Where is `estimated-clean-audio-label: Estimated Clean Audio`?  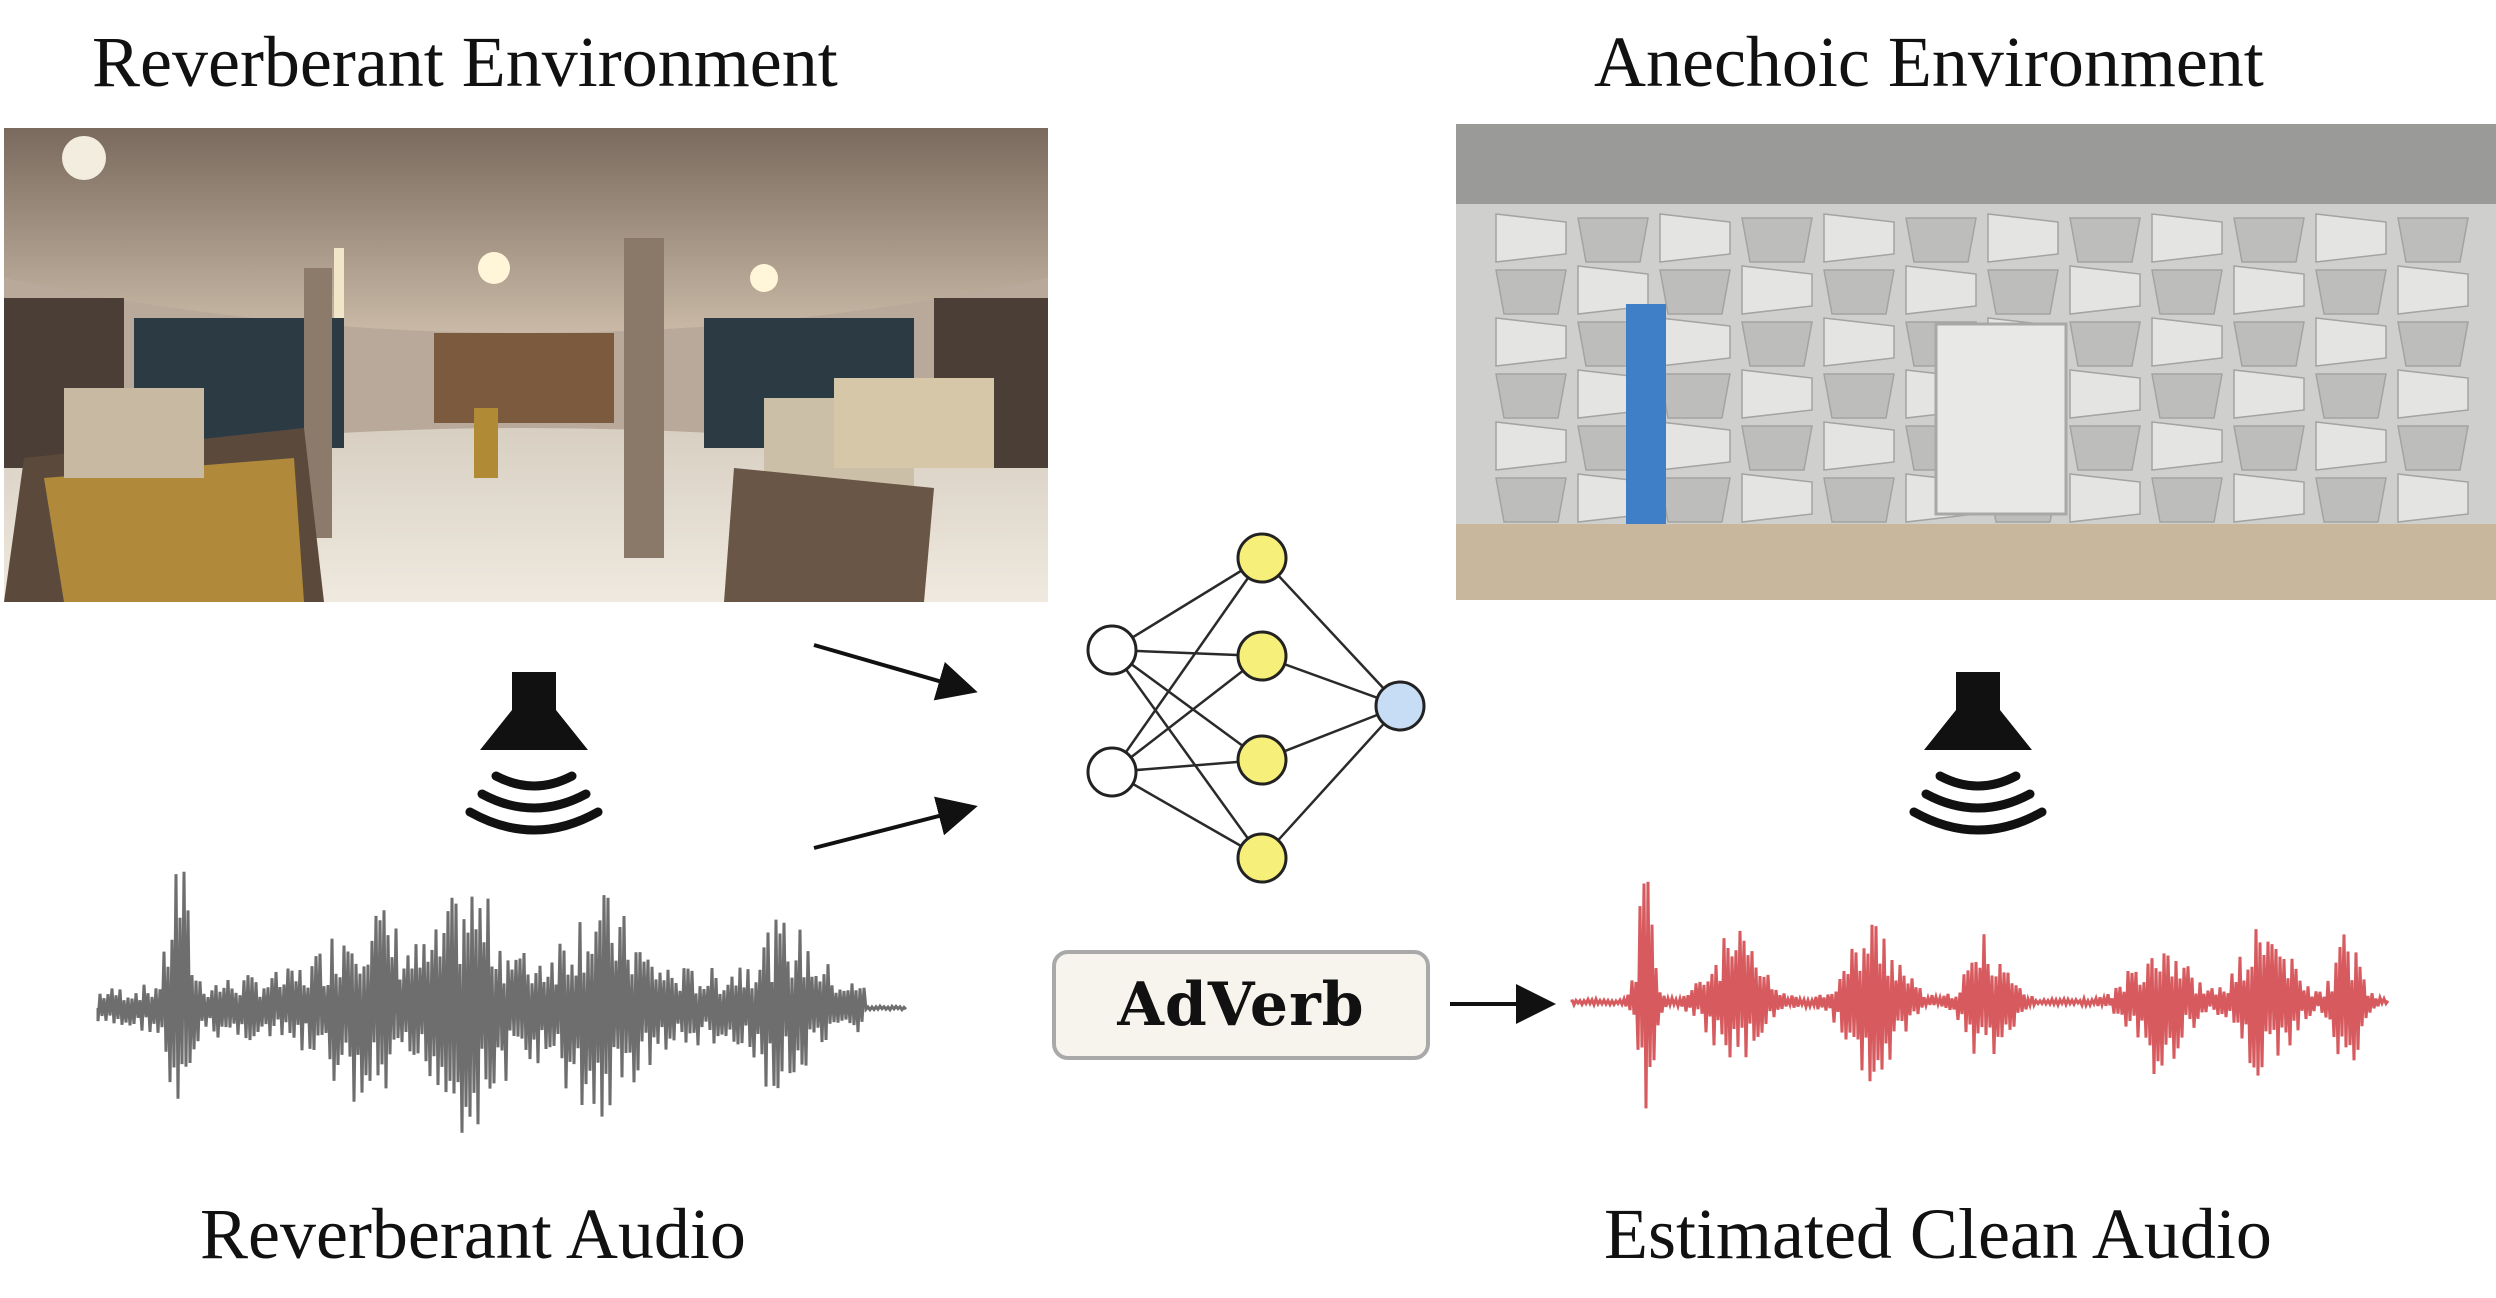
estimated-clean-audio-label: Estimated Clean Audio is located at coordinates (1938, 1234).